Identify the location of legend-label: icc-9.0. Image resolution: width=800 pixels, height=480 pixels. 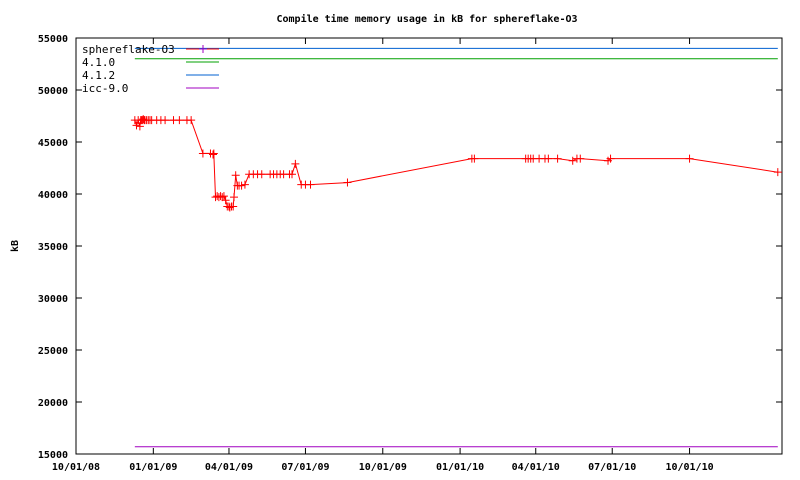
(105, 88).